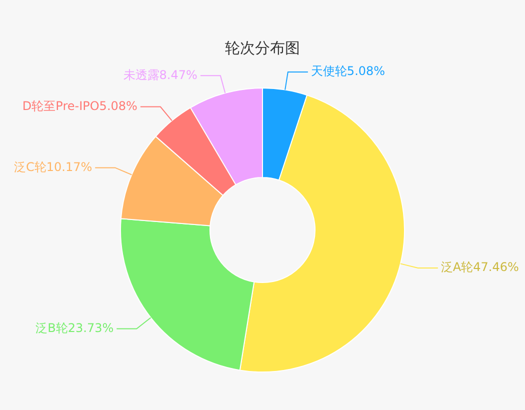  What do you see at coordinates (61, 105) in the screenshot?
I see `slice-label: D轮至Pre-IPO` at bounding box center [61, 105].